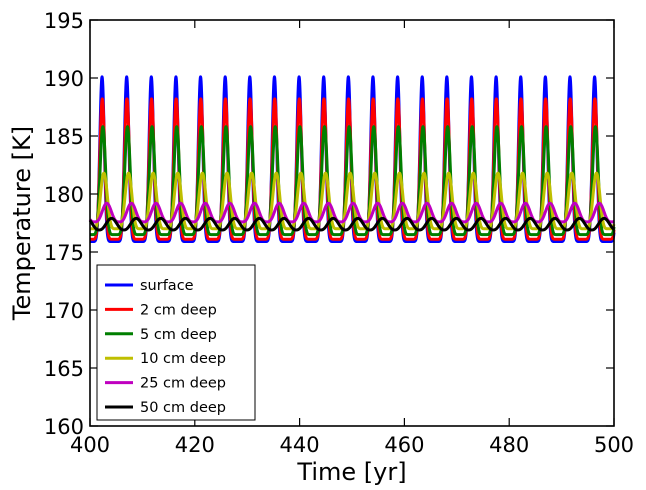 This screenshot has height=490, width=646. What do you see at coordinates (509, 445) in the screenshot?
I see `x-tick-label: 480` at bounding box center [509, 445].